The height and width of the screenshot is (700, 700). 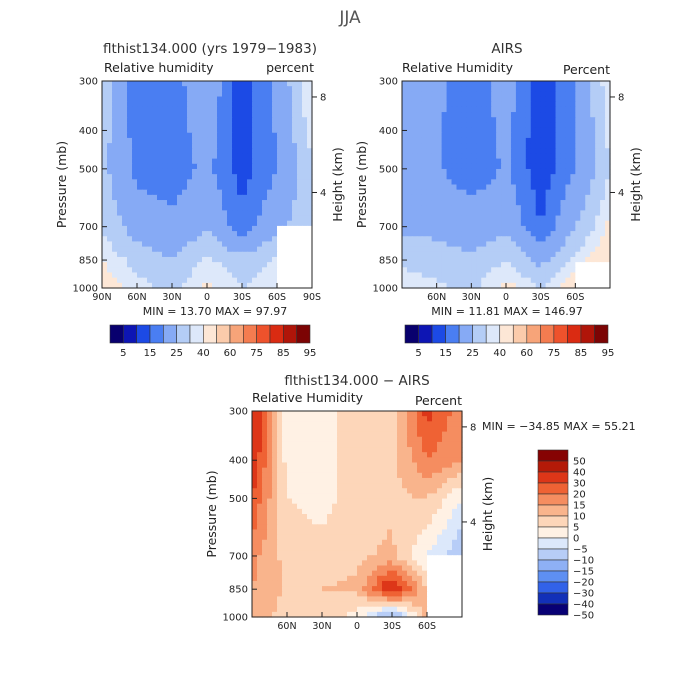 I want to click on height-axis-label: Height (km), so click(x=337, y=184).